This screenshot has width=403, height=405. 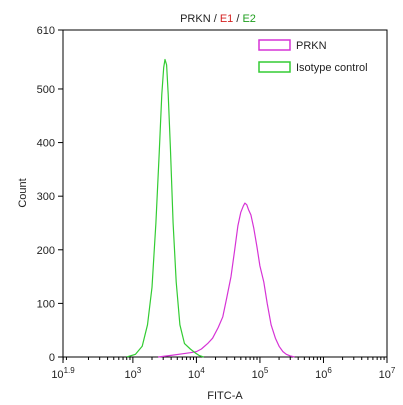 I want to click on legend: PRKN Isotype control, so click(x=313, y=56).